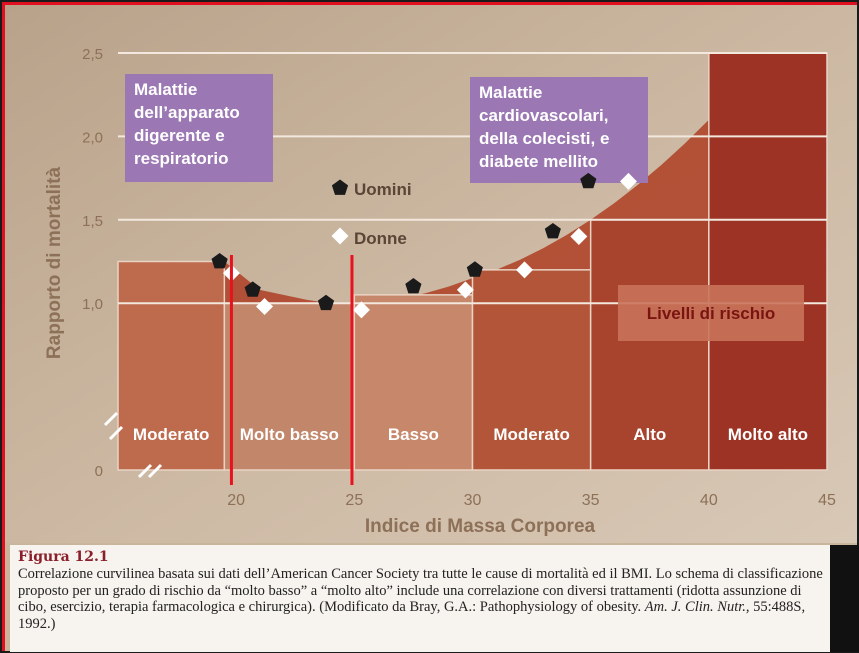 The image size is (859, 653). What do you see at coordinates (289, 434) in the screenshot?
I see `risk-band-label: Molto basso` at bounding box center [289, 434].